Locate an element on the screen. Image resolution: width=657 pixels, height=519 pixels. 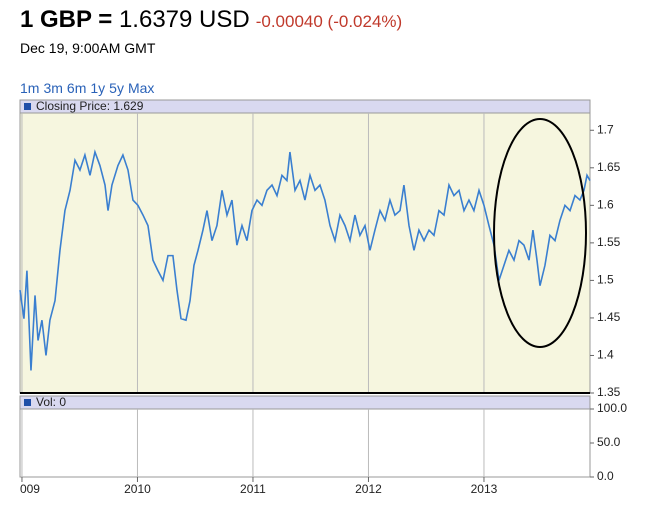
y-tick-label: 1.65 is located at coordinates (609, 167).